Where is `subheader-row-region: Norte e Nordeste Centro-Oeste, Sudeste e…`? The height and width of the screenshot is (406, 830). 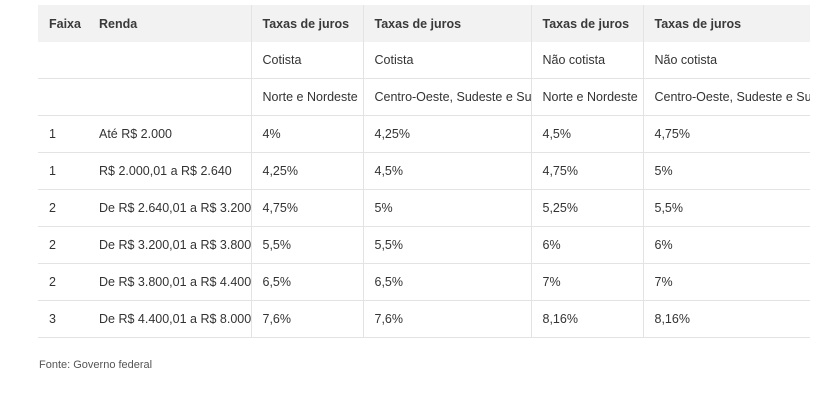 subheader-row-region: Norte e Nordeste Centro-Oeste, Sudeste e… is located at coordinates (424, 97).